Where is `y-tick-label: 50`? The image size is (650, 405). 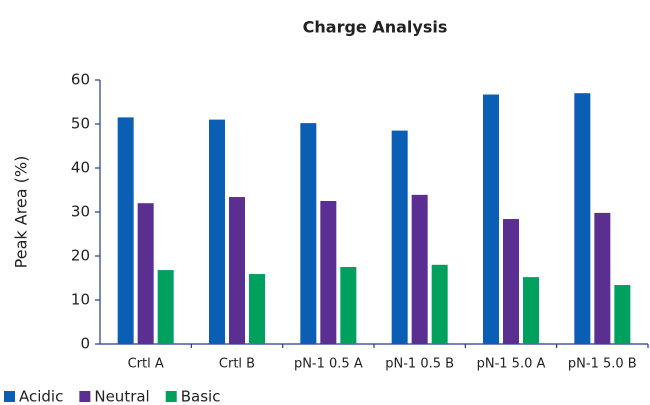 y-tick-label: 50 is located at coordinates (80, 124).